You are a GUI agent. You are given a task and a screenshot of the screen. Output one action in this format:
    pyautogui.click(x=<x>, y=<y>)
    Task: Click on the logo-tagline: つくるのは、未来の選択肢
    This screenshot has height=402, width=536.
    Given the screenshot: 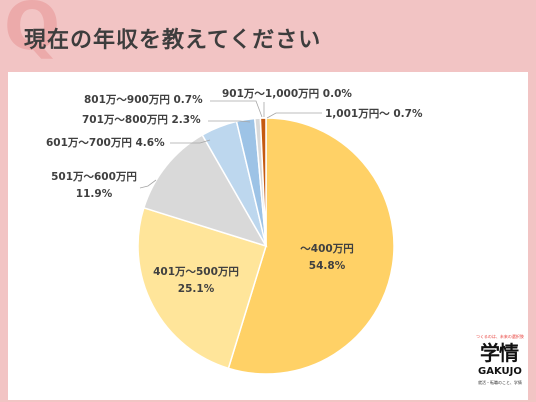 What is the action you would take?
    pyautogui.click(x=500, y=336)
    